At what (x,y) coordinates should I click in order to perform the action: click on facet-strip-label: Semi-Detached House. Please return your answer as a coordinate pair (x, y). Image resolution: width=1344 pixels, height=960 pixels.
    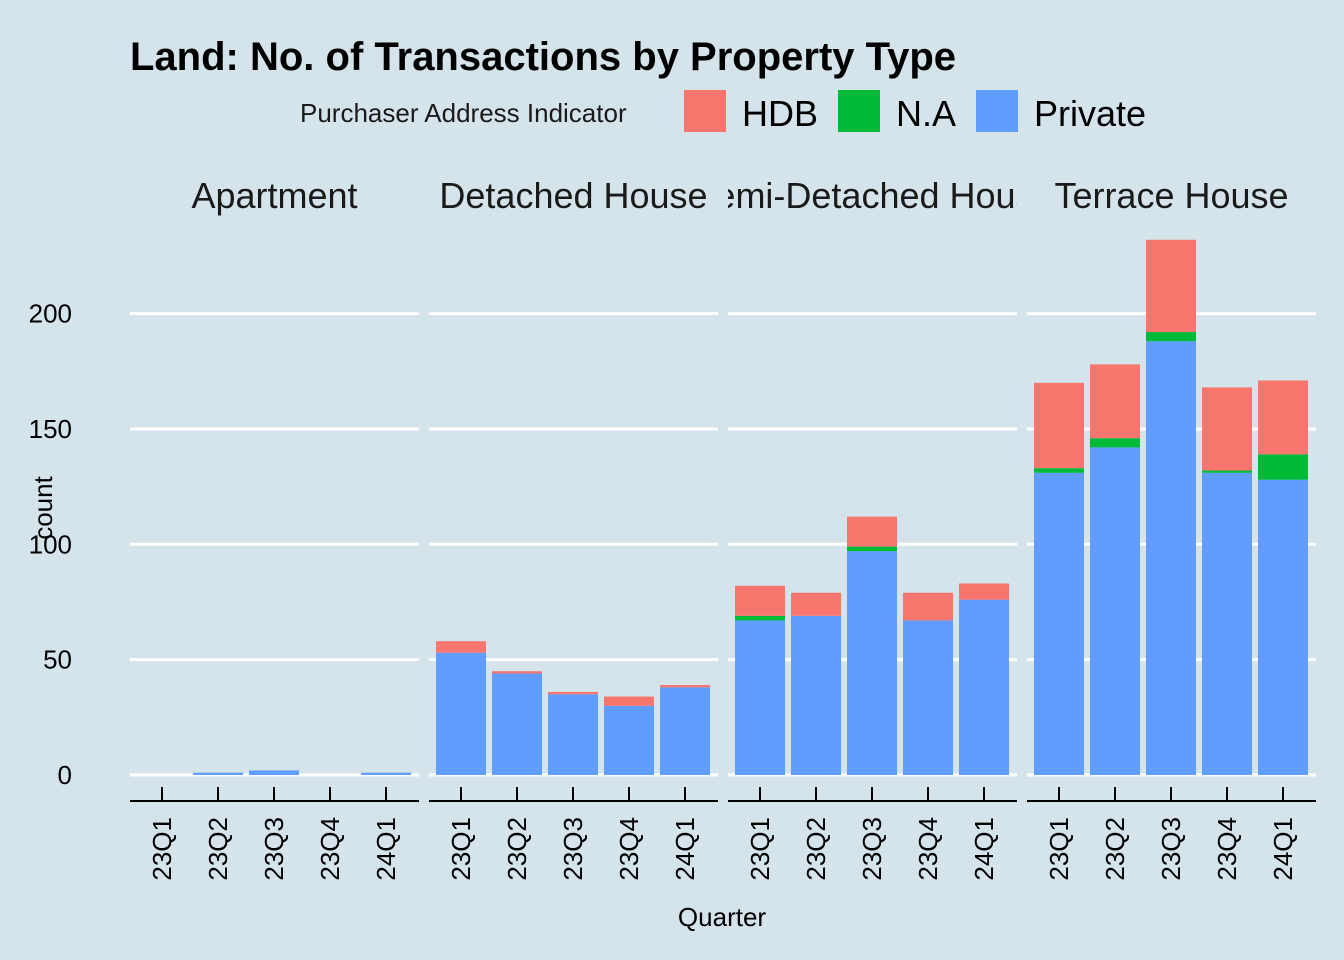
    Looking at the image, I should click on (872, 195).